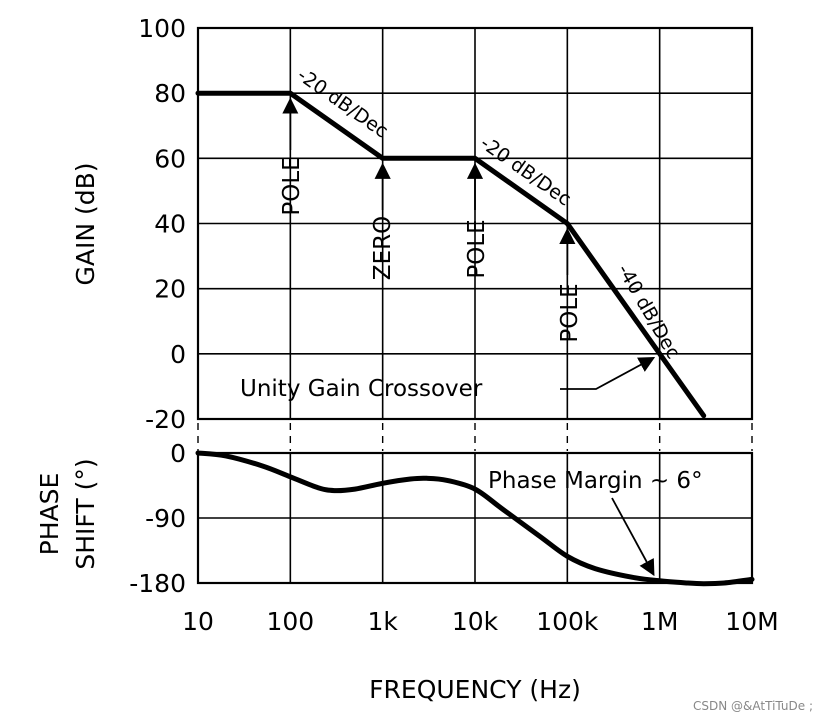 Image resolution: width=823 pixels, height=719 pixels. I want to click on zero-label-1k: ZERO, so click(383, 248).